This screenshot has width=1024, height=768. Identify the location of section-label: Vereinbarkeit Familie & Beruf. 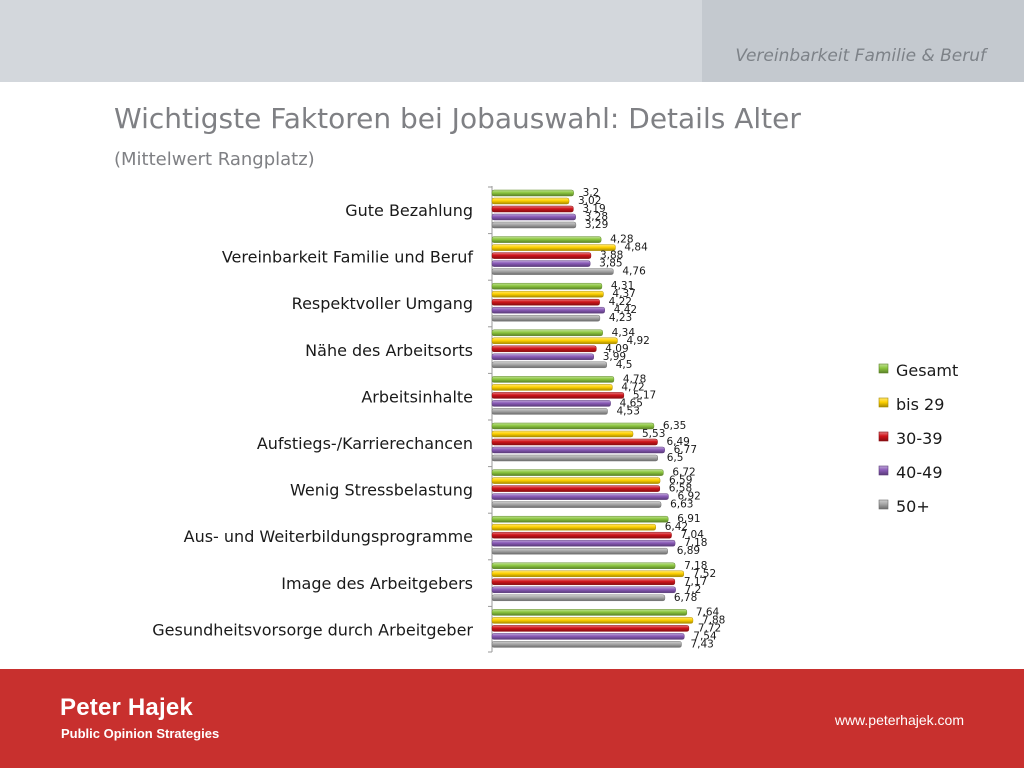
(860, 56).